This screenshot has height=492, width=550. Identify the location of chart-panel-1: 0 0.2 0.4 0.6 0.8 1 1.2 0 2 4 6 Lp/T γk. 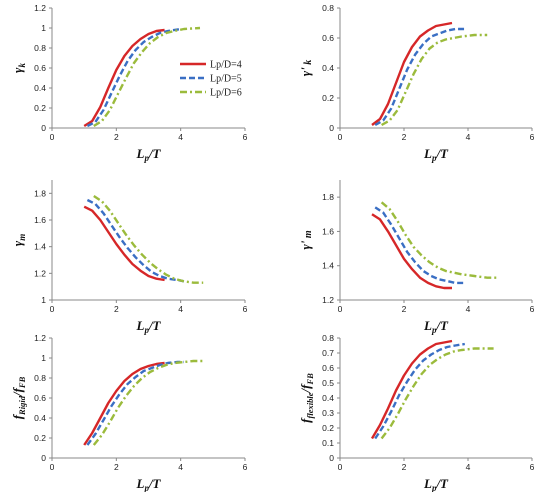
(129, 83).